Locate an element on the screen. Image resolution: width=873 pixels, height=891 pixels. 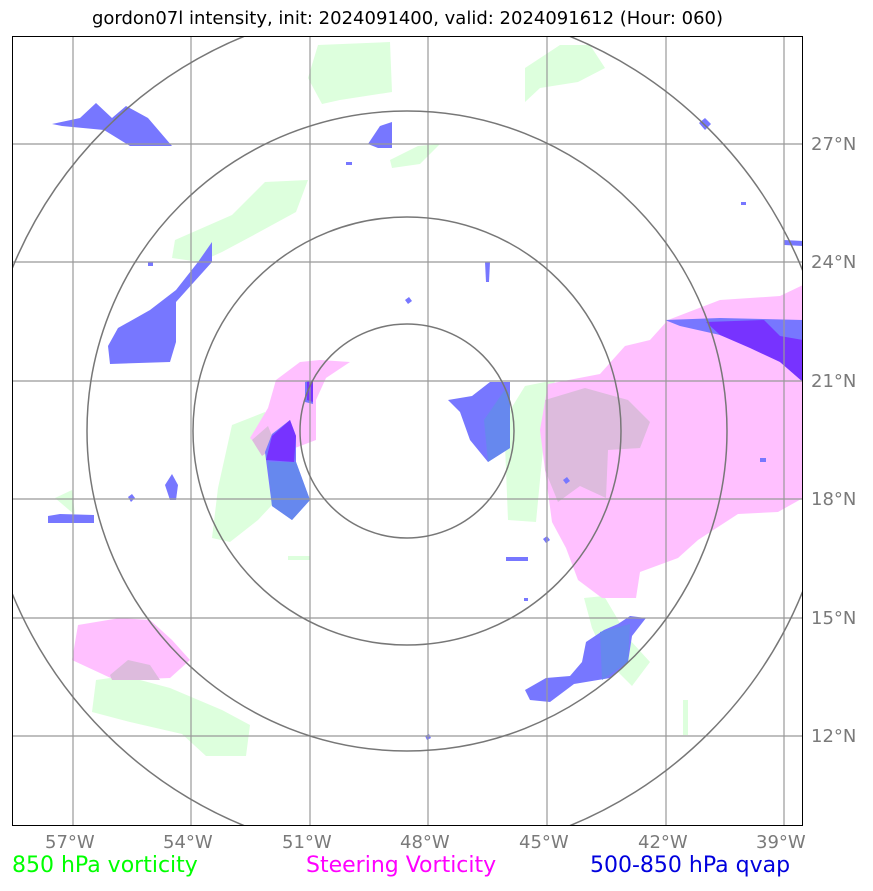
lon-label-39w: 39°W is located at coordinates (781, 842).